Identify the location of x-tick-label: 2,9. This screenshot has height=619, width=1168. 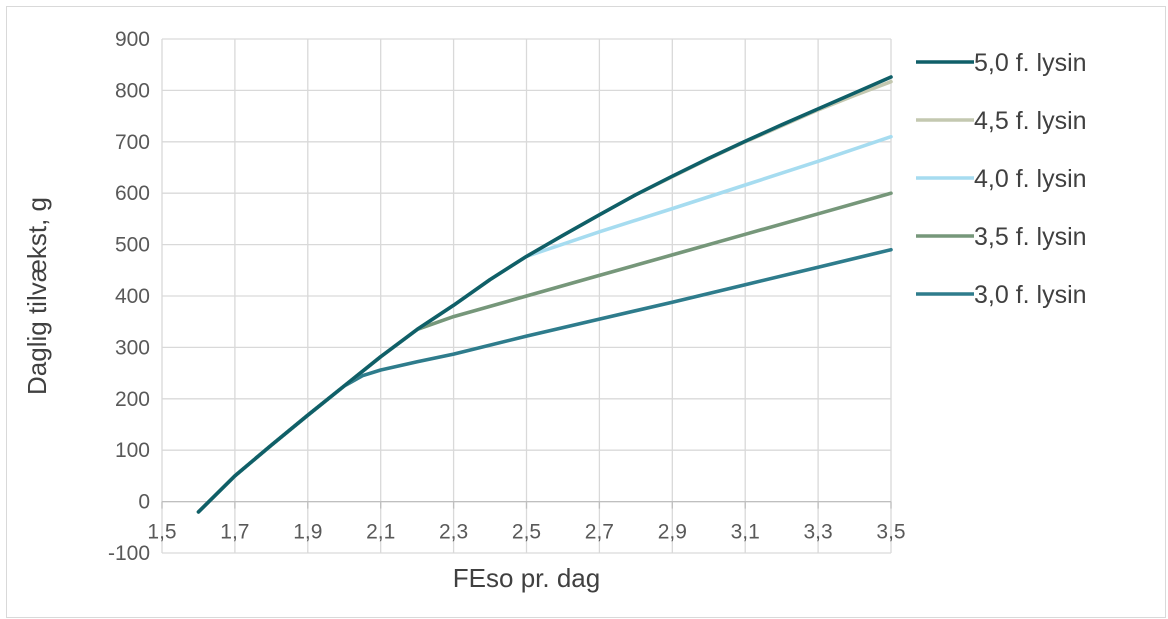
(672, 532).